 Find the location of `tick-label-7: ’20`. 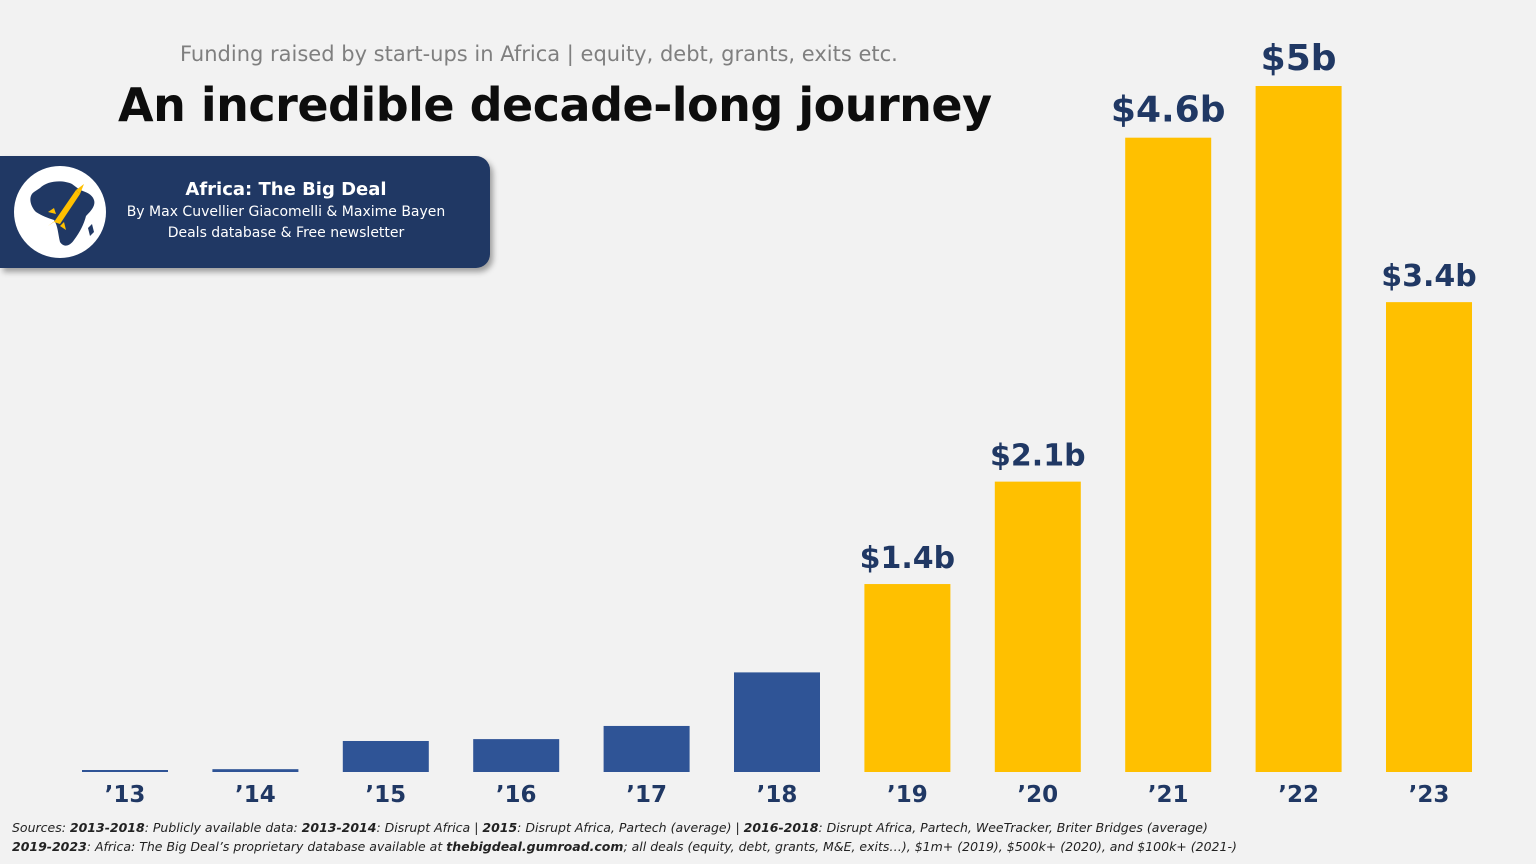

tick-label-7: ’20 is located at coordinates (1037, 795).